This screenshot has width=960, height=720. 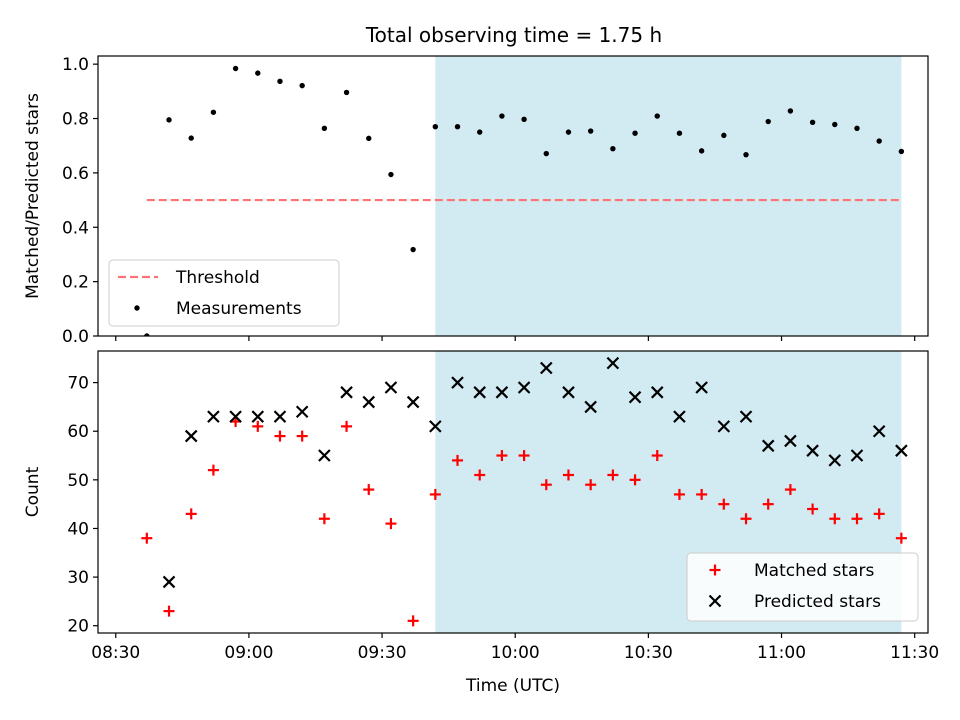 What do you see at coordinates (814, 571) in the screenshot?
I see `legend-label: Matched stars` at bounding box center [814, 571].